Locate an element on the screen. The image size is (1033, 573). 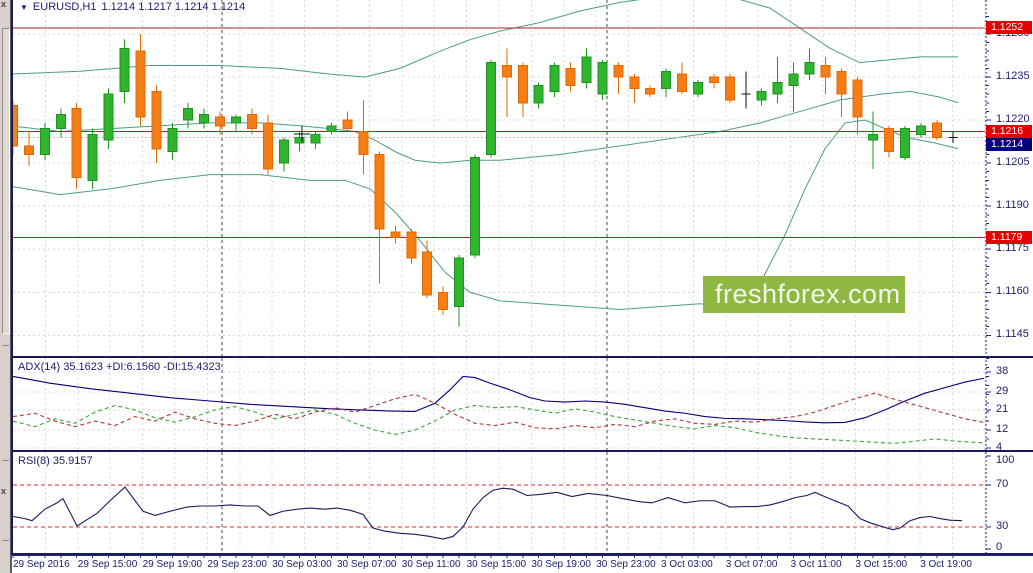
adx-axis-label: 4 is located at coordinates (999, 446).